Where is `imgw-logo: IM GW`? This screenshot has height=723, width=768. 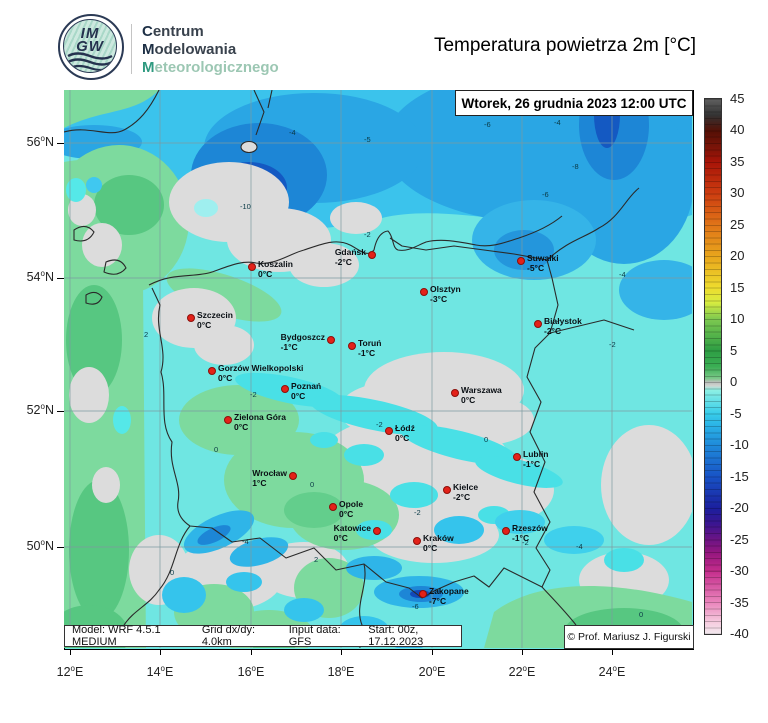 imgw-logo: IM GW is located at coordinates (91, 47).